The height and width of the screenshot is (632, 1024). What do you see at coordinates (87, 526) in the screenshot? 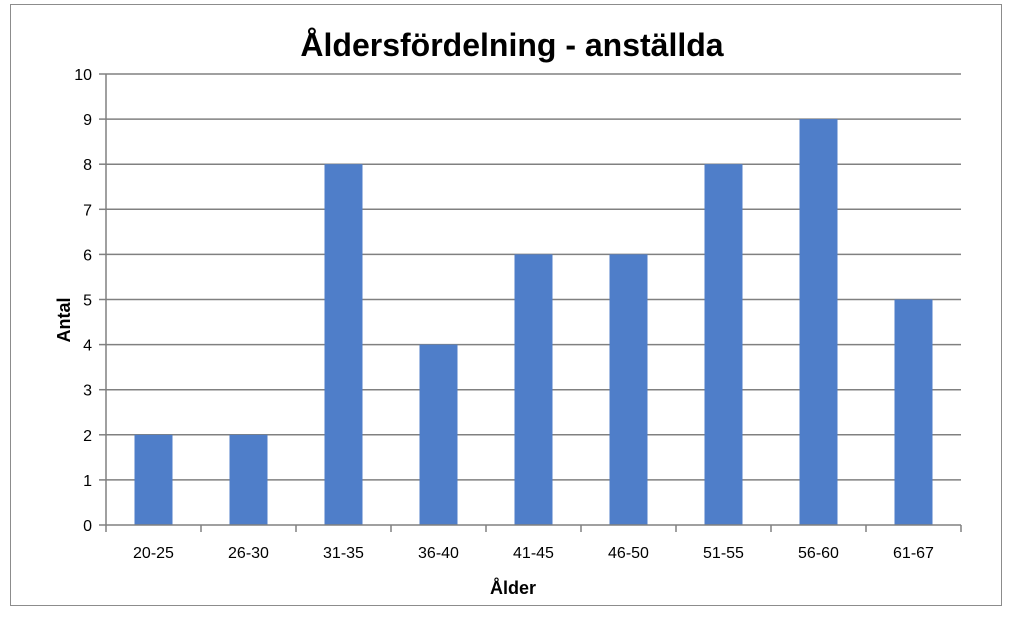
I see `y-tick-label: 0` at bounding box center [87, 526].